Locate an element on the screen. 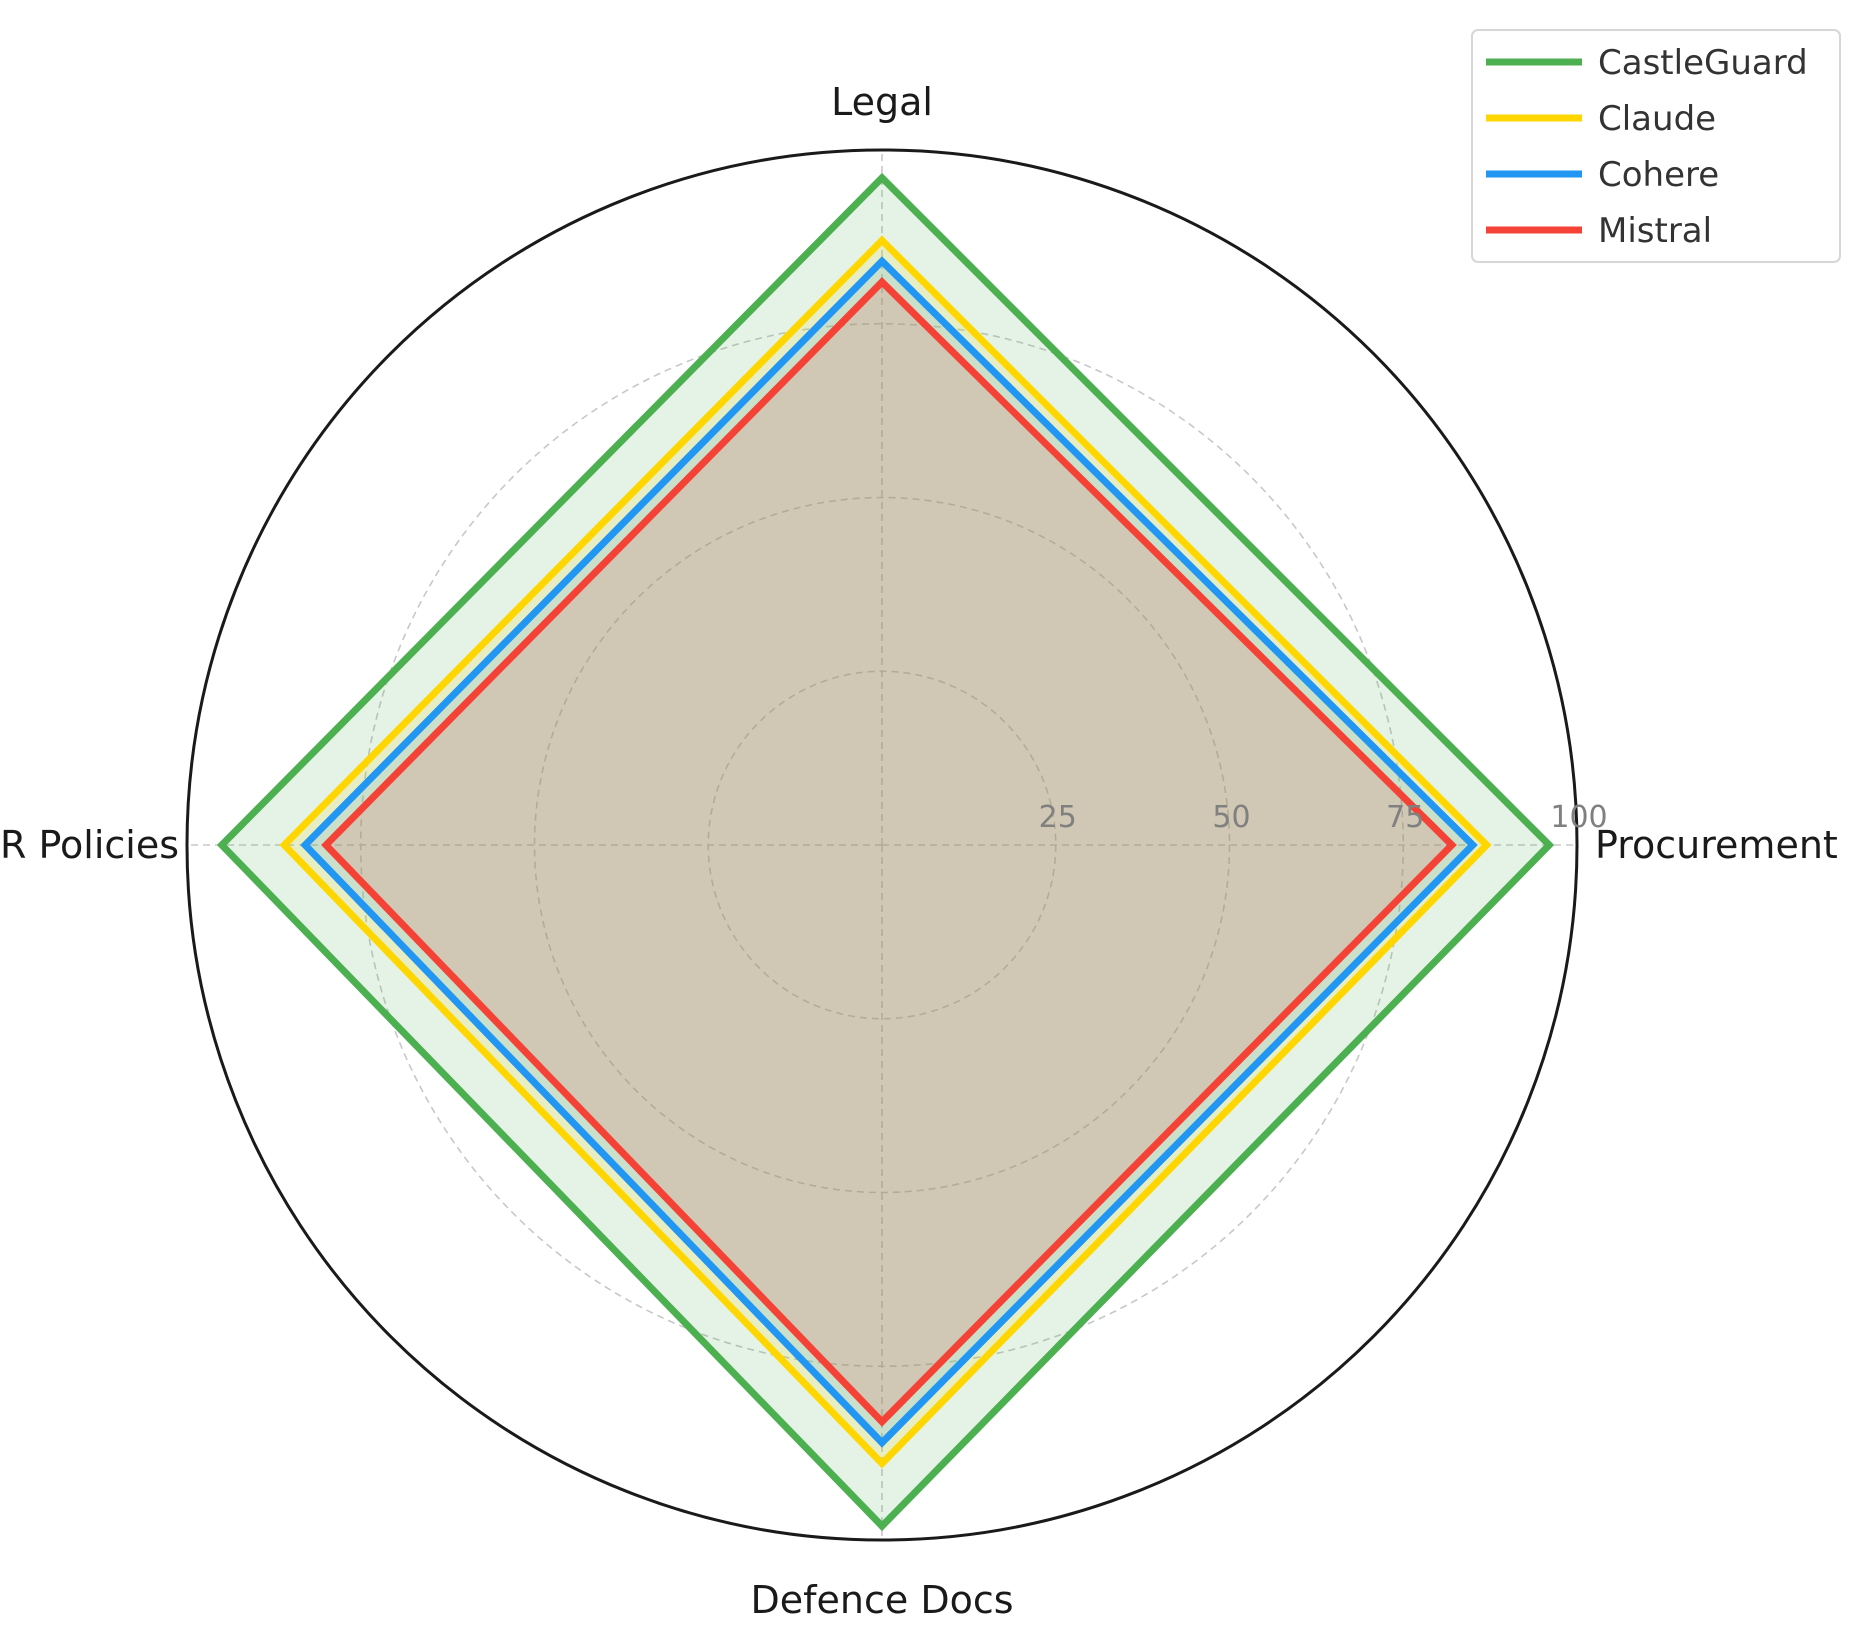 Image resolution: width=1861 pixels, height=1630 pixels. category-label-legal: Legal is located at coordinates (882, 102).